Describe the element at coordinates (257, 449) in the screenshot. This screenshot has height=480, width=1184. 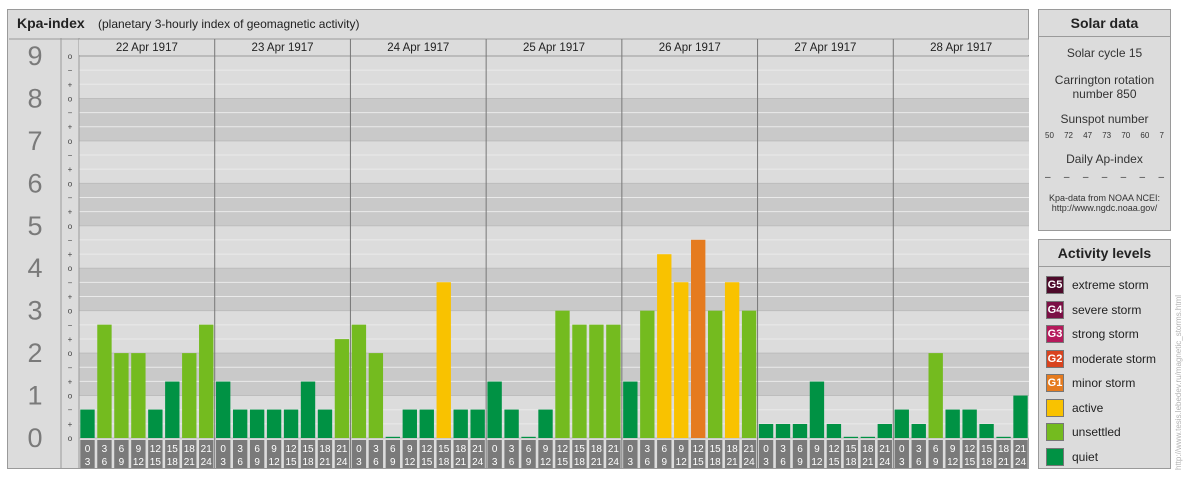
I see `interval-start-label: 6` at that location.